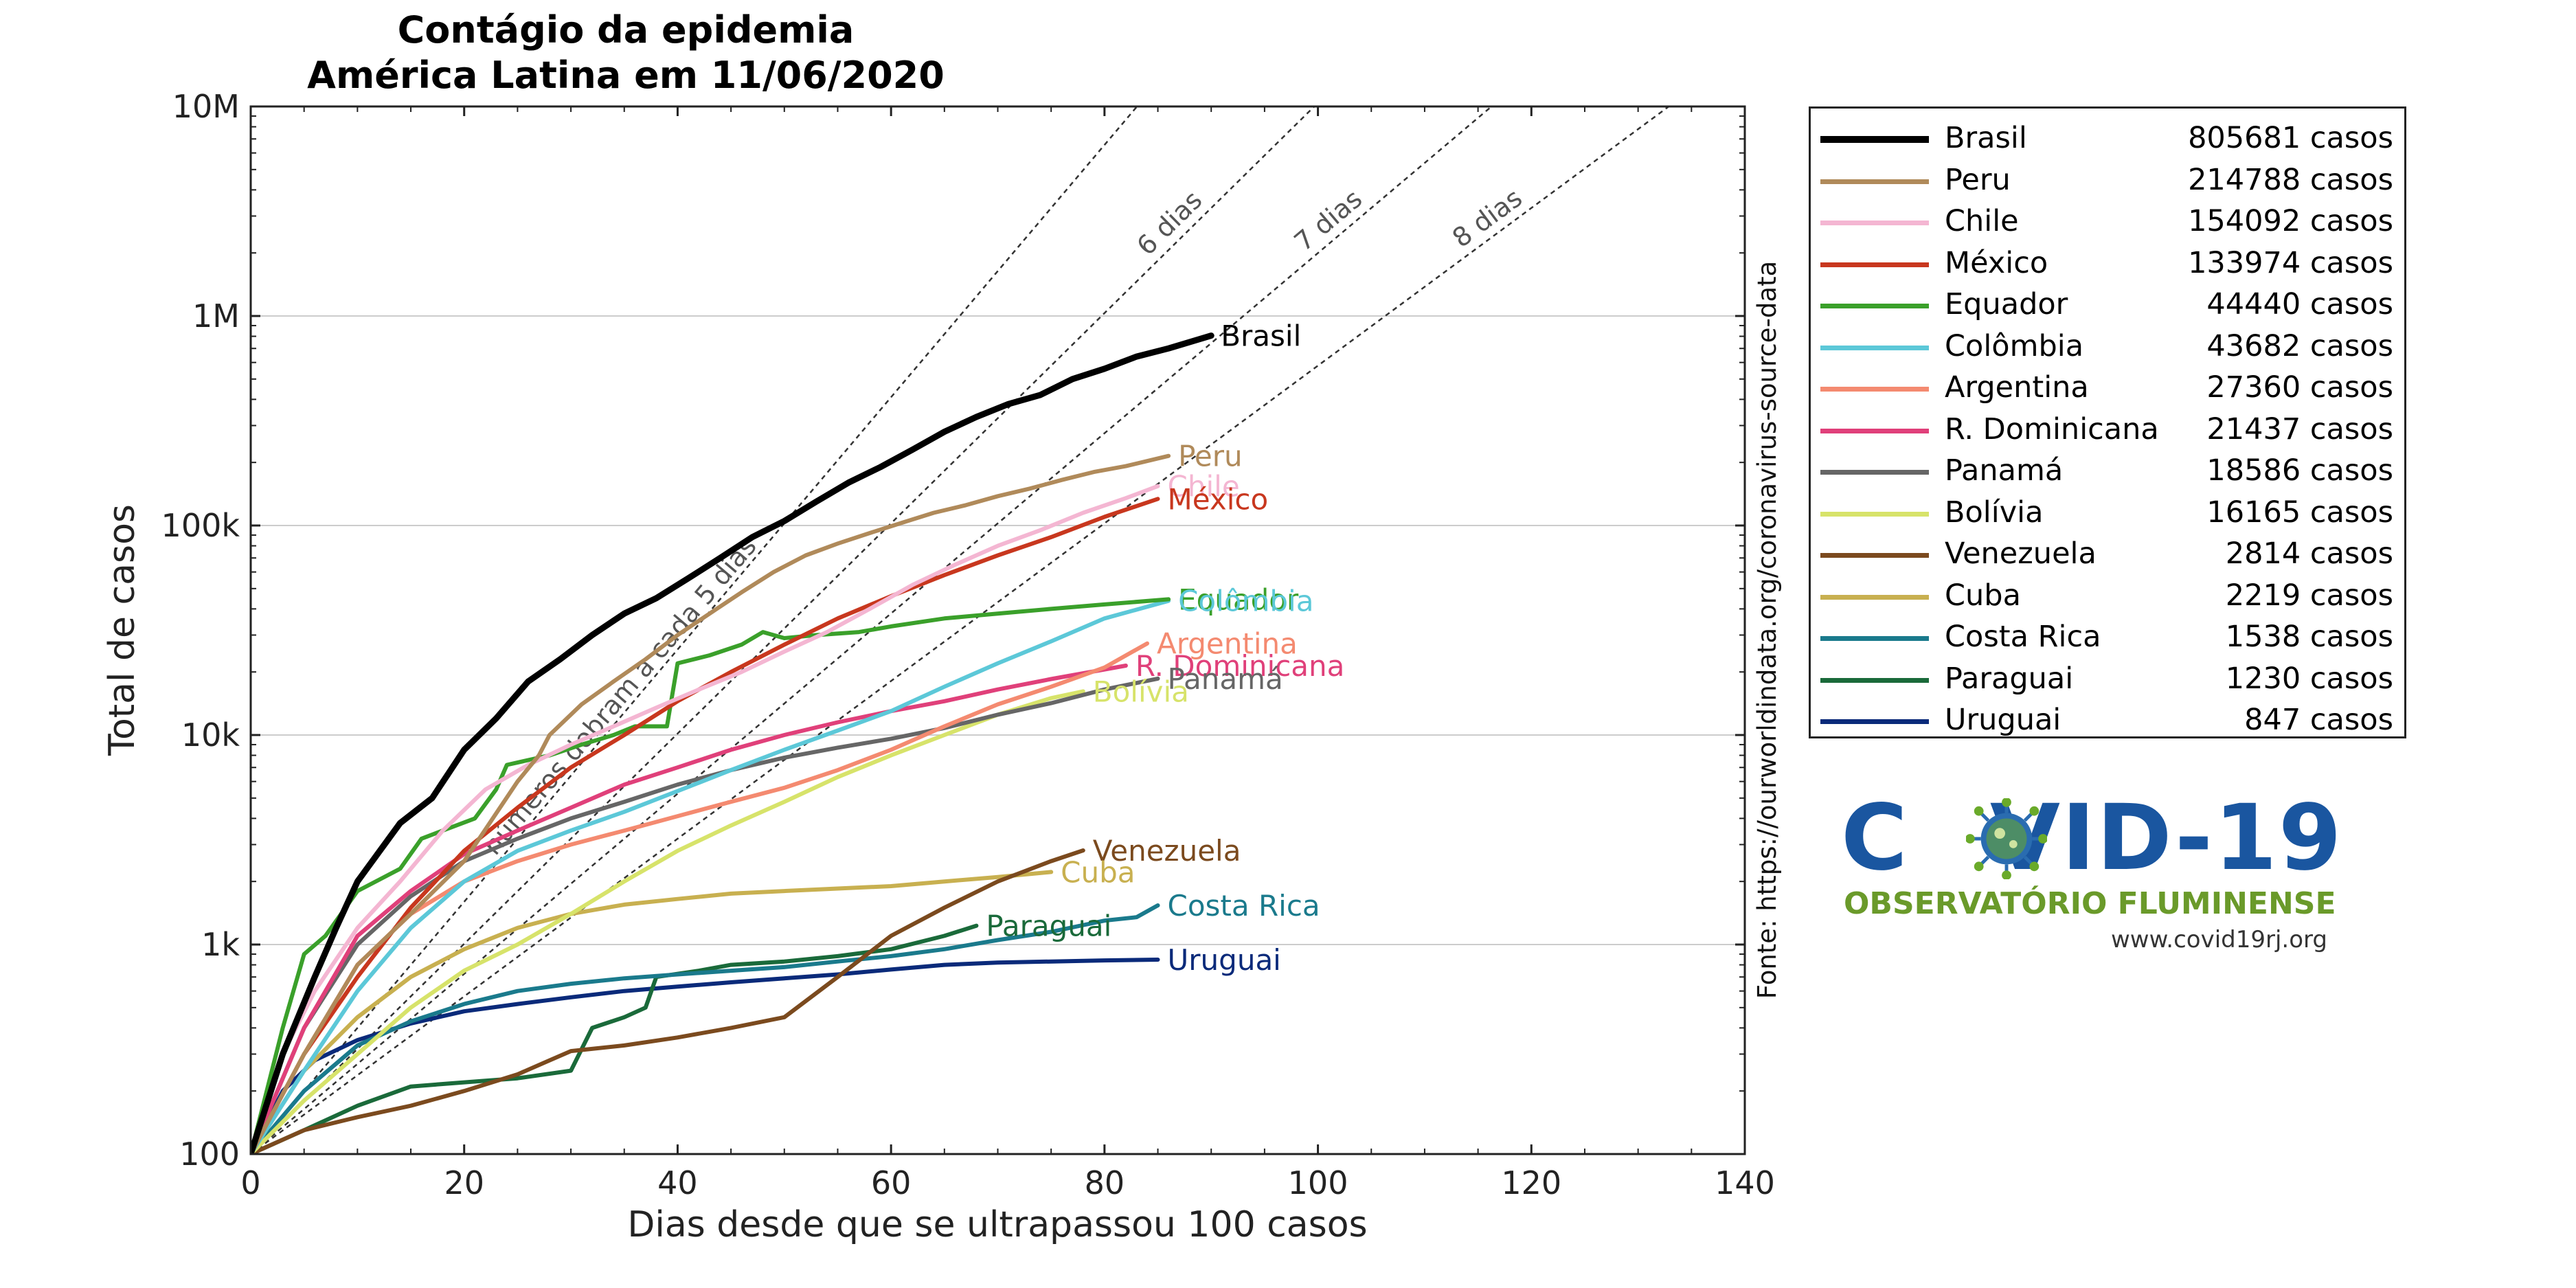 This screenshot has width=2576, height=1288. Describe the element at coordinates (2299, 470) in the screenshot. I see `legend-count: 18586 casos` at that location.